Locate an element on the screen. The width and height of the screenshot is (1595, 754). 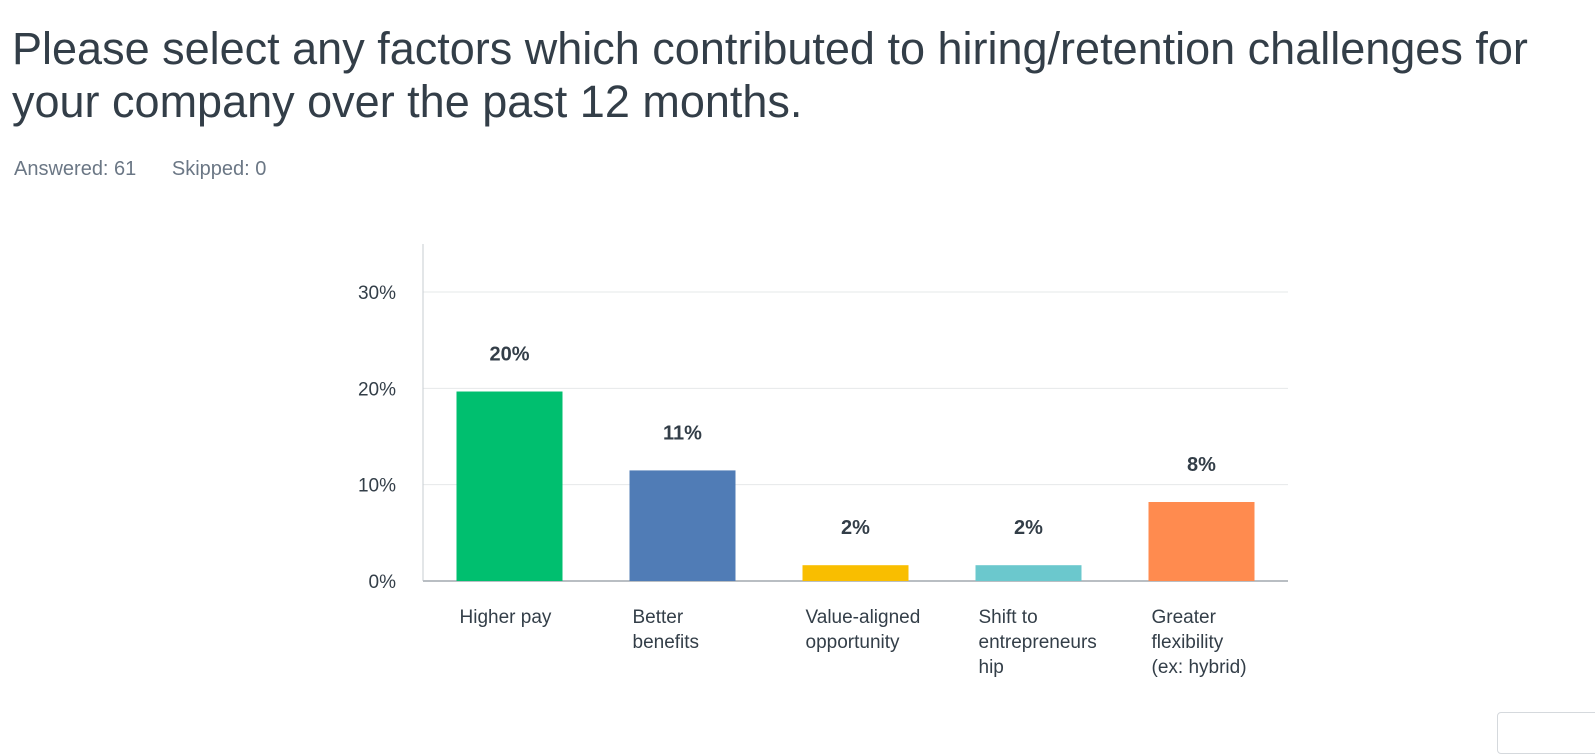
x-tick-label: Higher pay is located at coordinates (506, 617).